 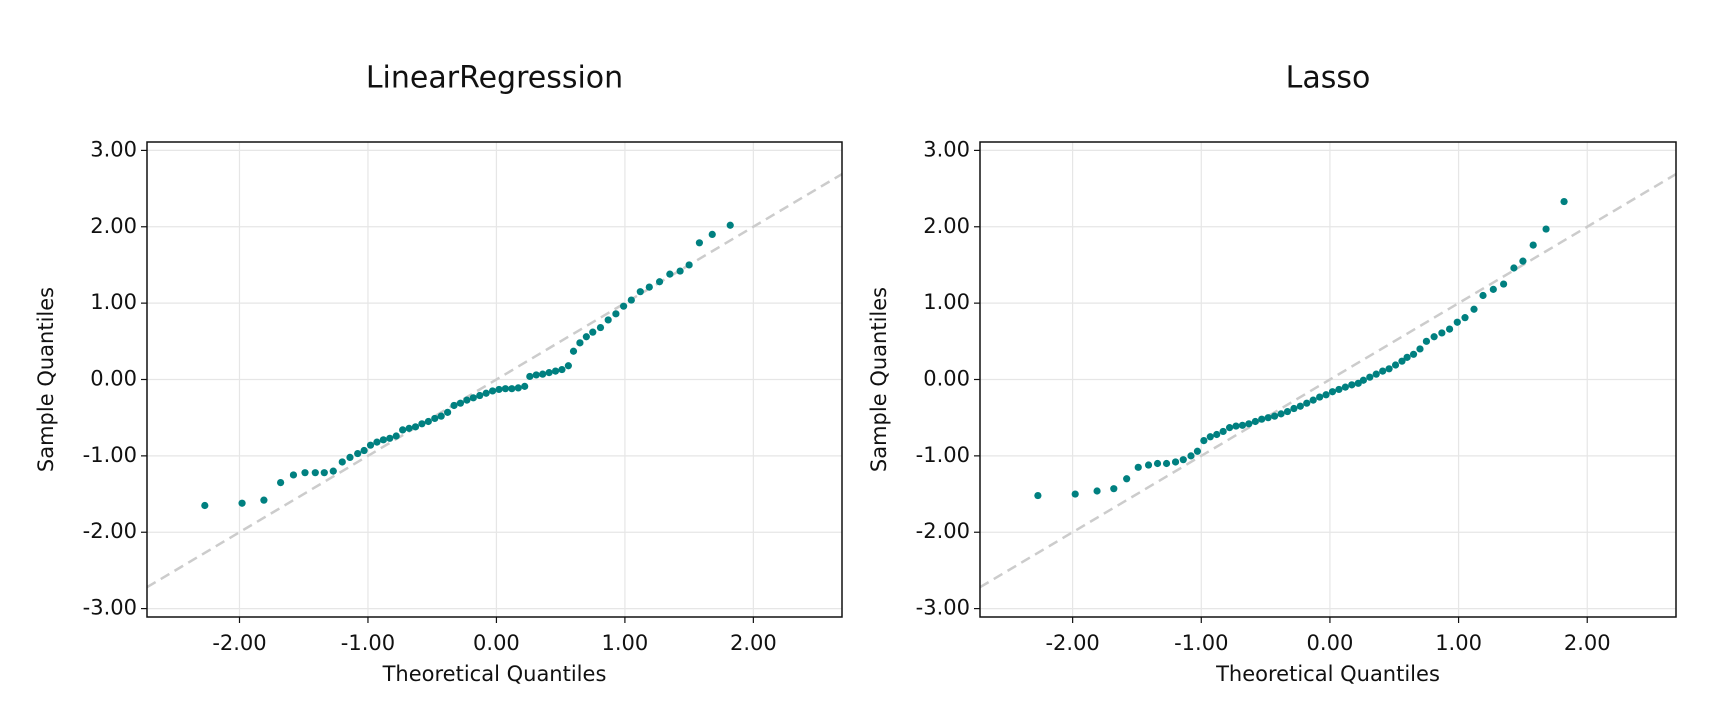 What do you see at coordinates (496, 643) in the screenshot?
I see `x-tick-label: 0.00` at bounding box center [496, 643].